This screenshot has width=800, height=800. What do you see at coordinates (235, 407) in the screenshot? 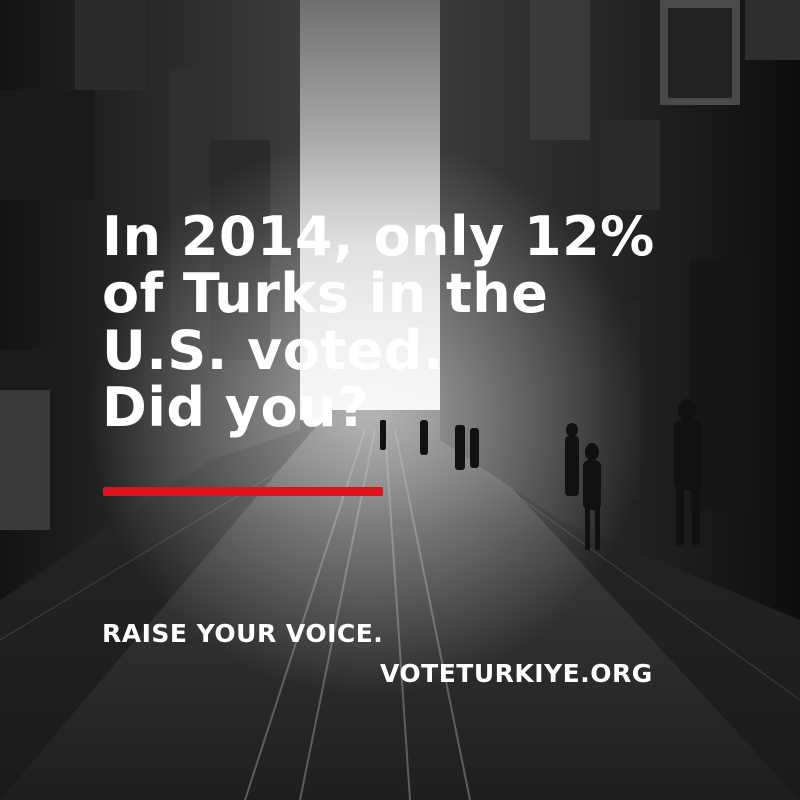
I see `headline-line-4: Did you?` at bounding box center [235, 407].